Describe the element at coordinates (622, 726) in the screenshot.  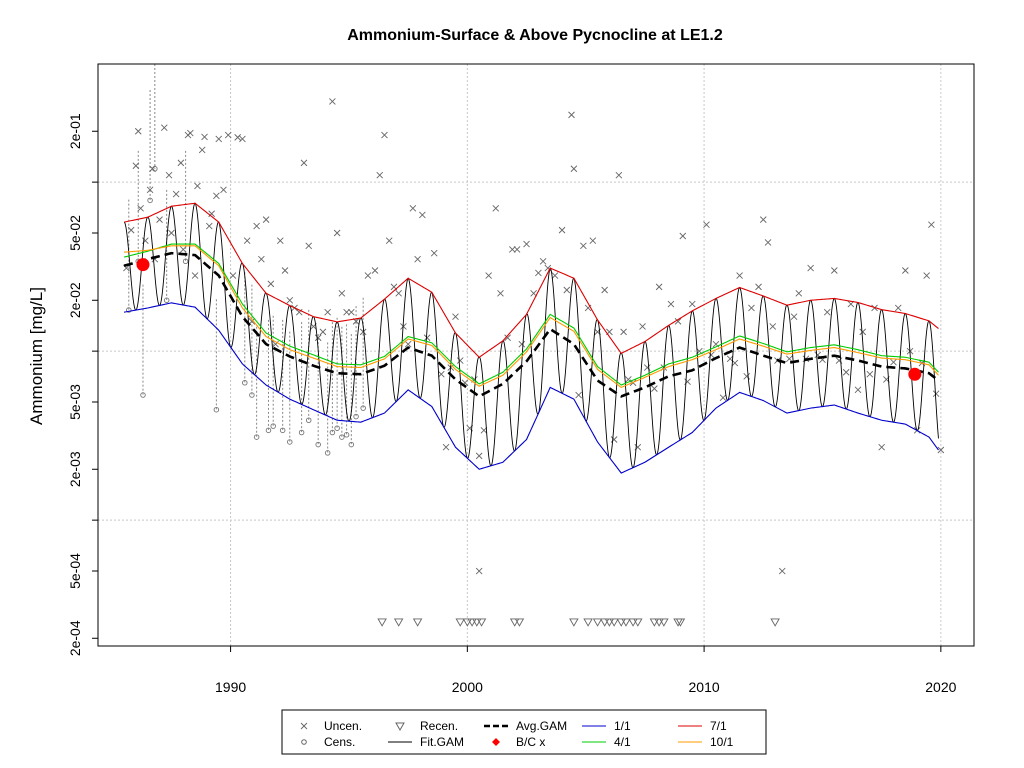
I see `legend-label: 1/1` at that location.